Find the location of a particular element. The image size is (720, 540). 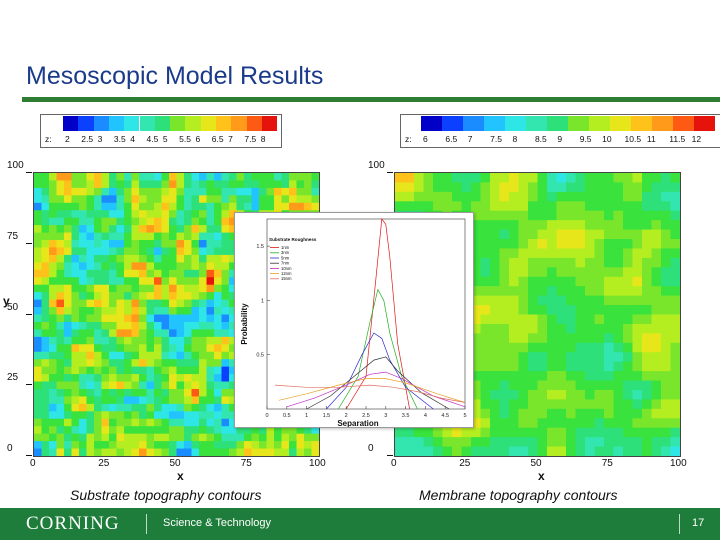

series-line-7nm is located at coordinates (378, 383).